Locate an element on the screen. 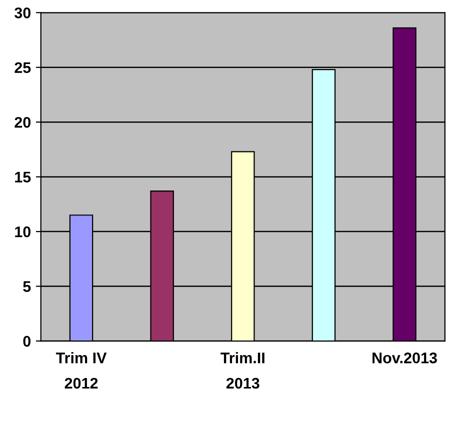  y-tick-label: 0 is located at coordinates (27, 341).